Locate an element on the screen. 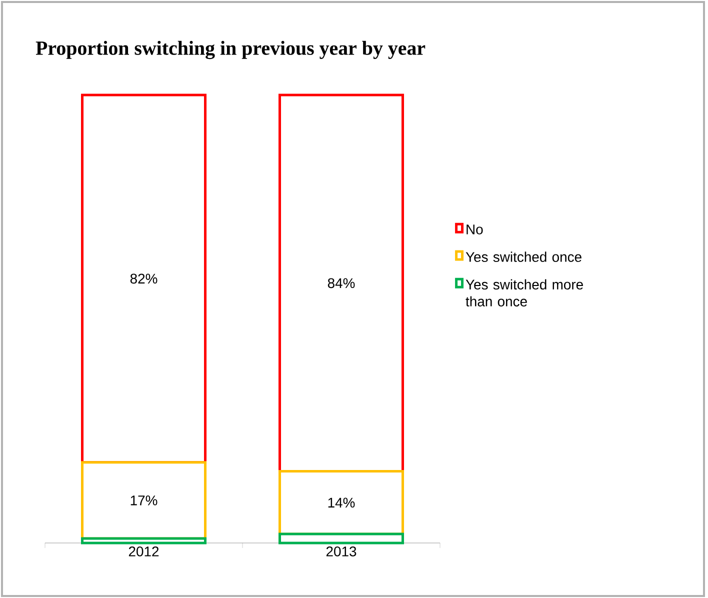  x-tick-label: 2012 is located at coordinates (143, 551).